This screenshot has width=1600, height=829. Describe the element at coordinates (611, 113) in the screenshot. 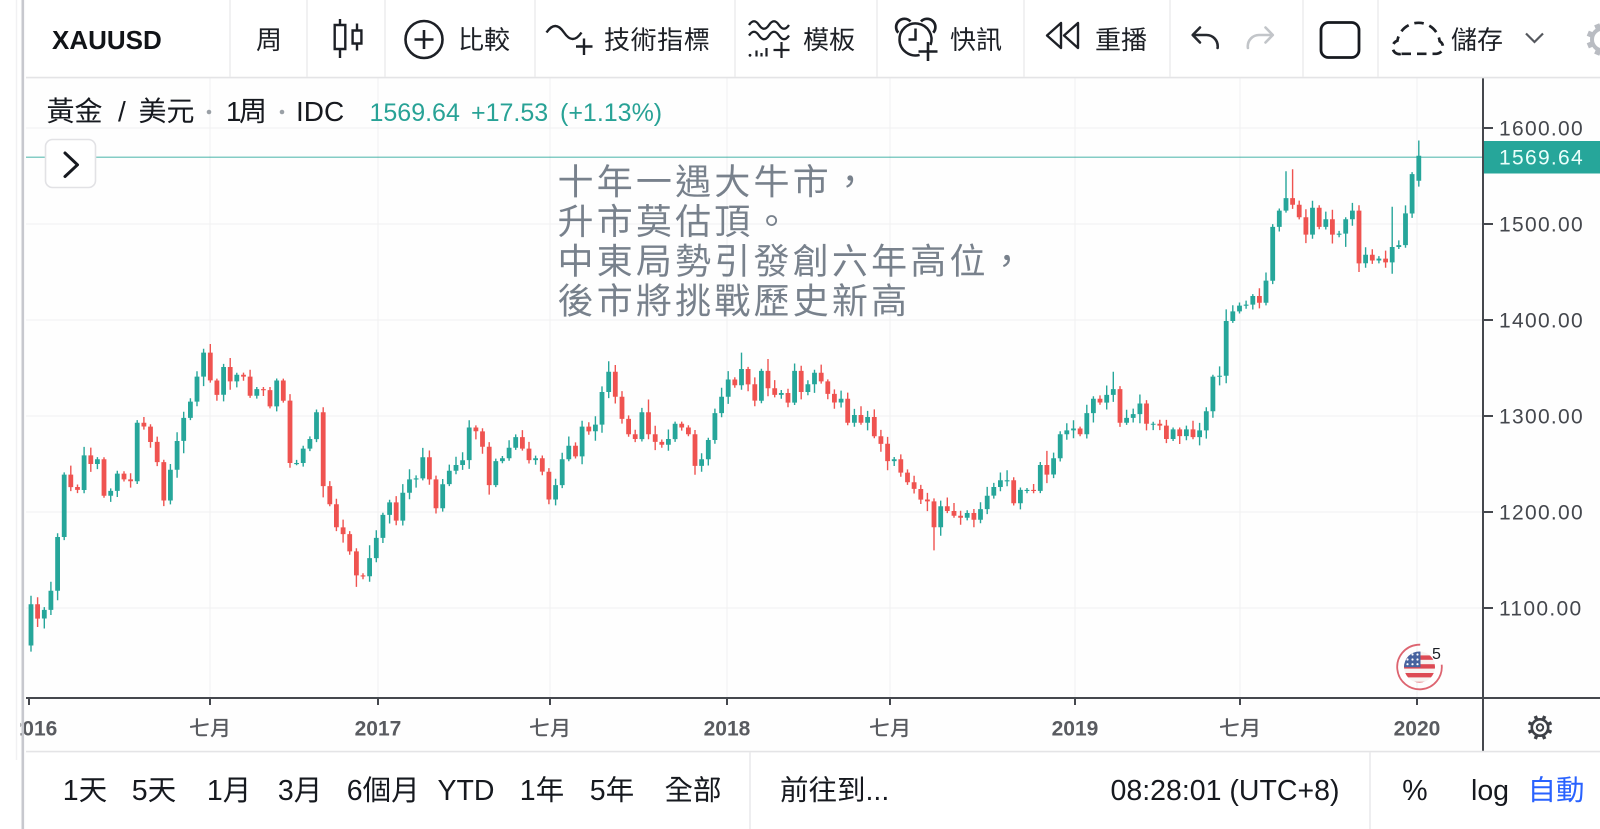

I see `svg-text: (+1.13%)` at that location.